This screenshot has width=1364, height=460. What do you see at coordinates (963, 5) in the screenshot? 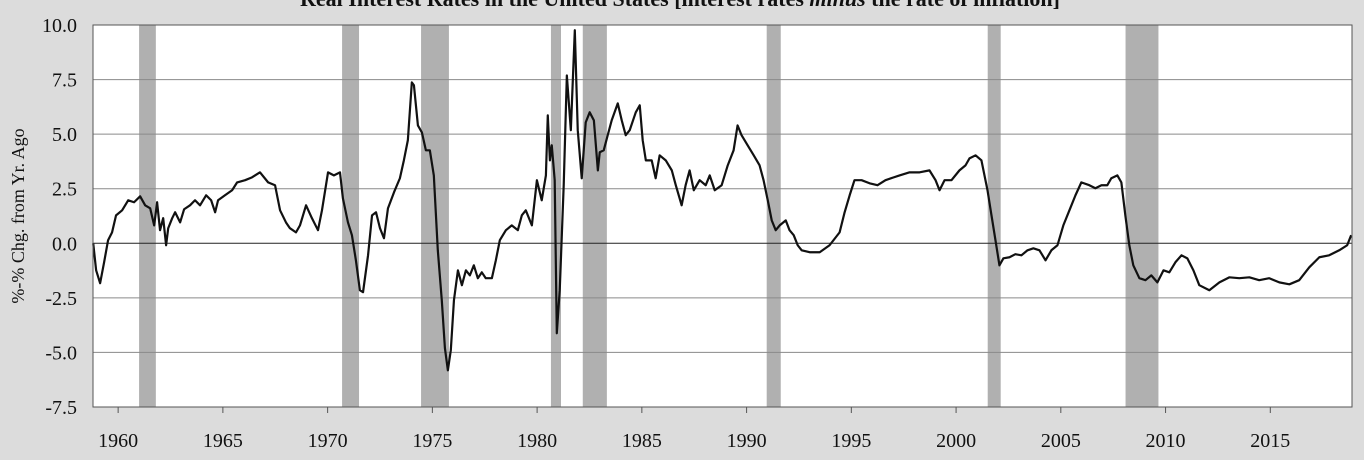
I see `title-part: the rate of inflation]` at bounding box center [963, 5].